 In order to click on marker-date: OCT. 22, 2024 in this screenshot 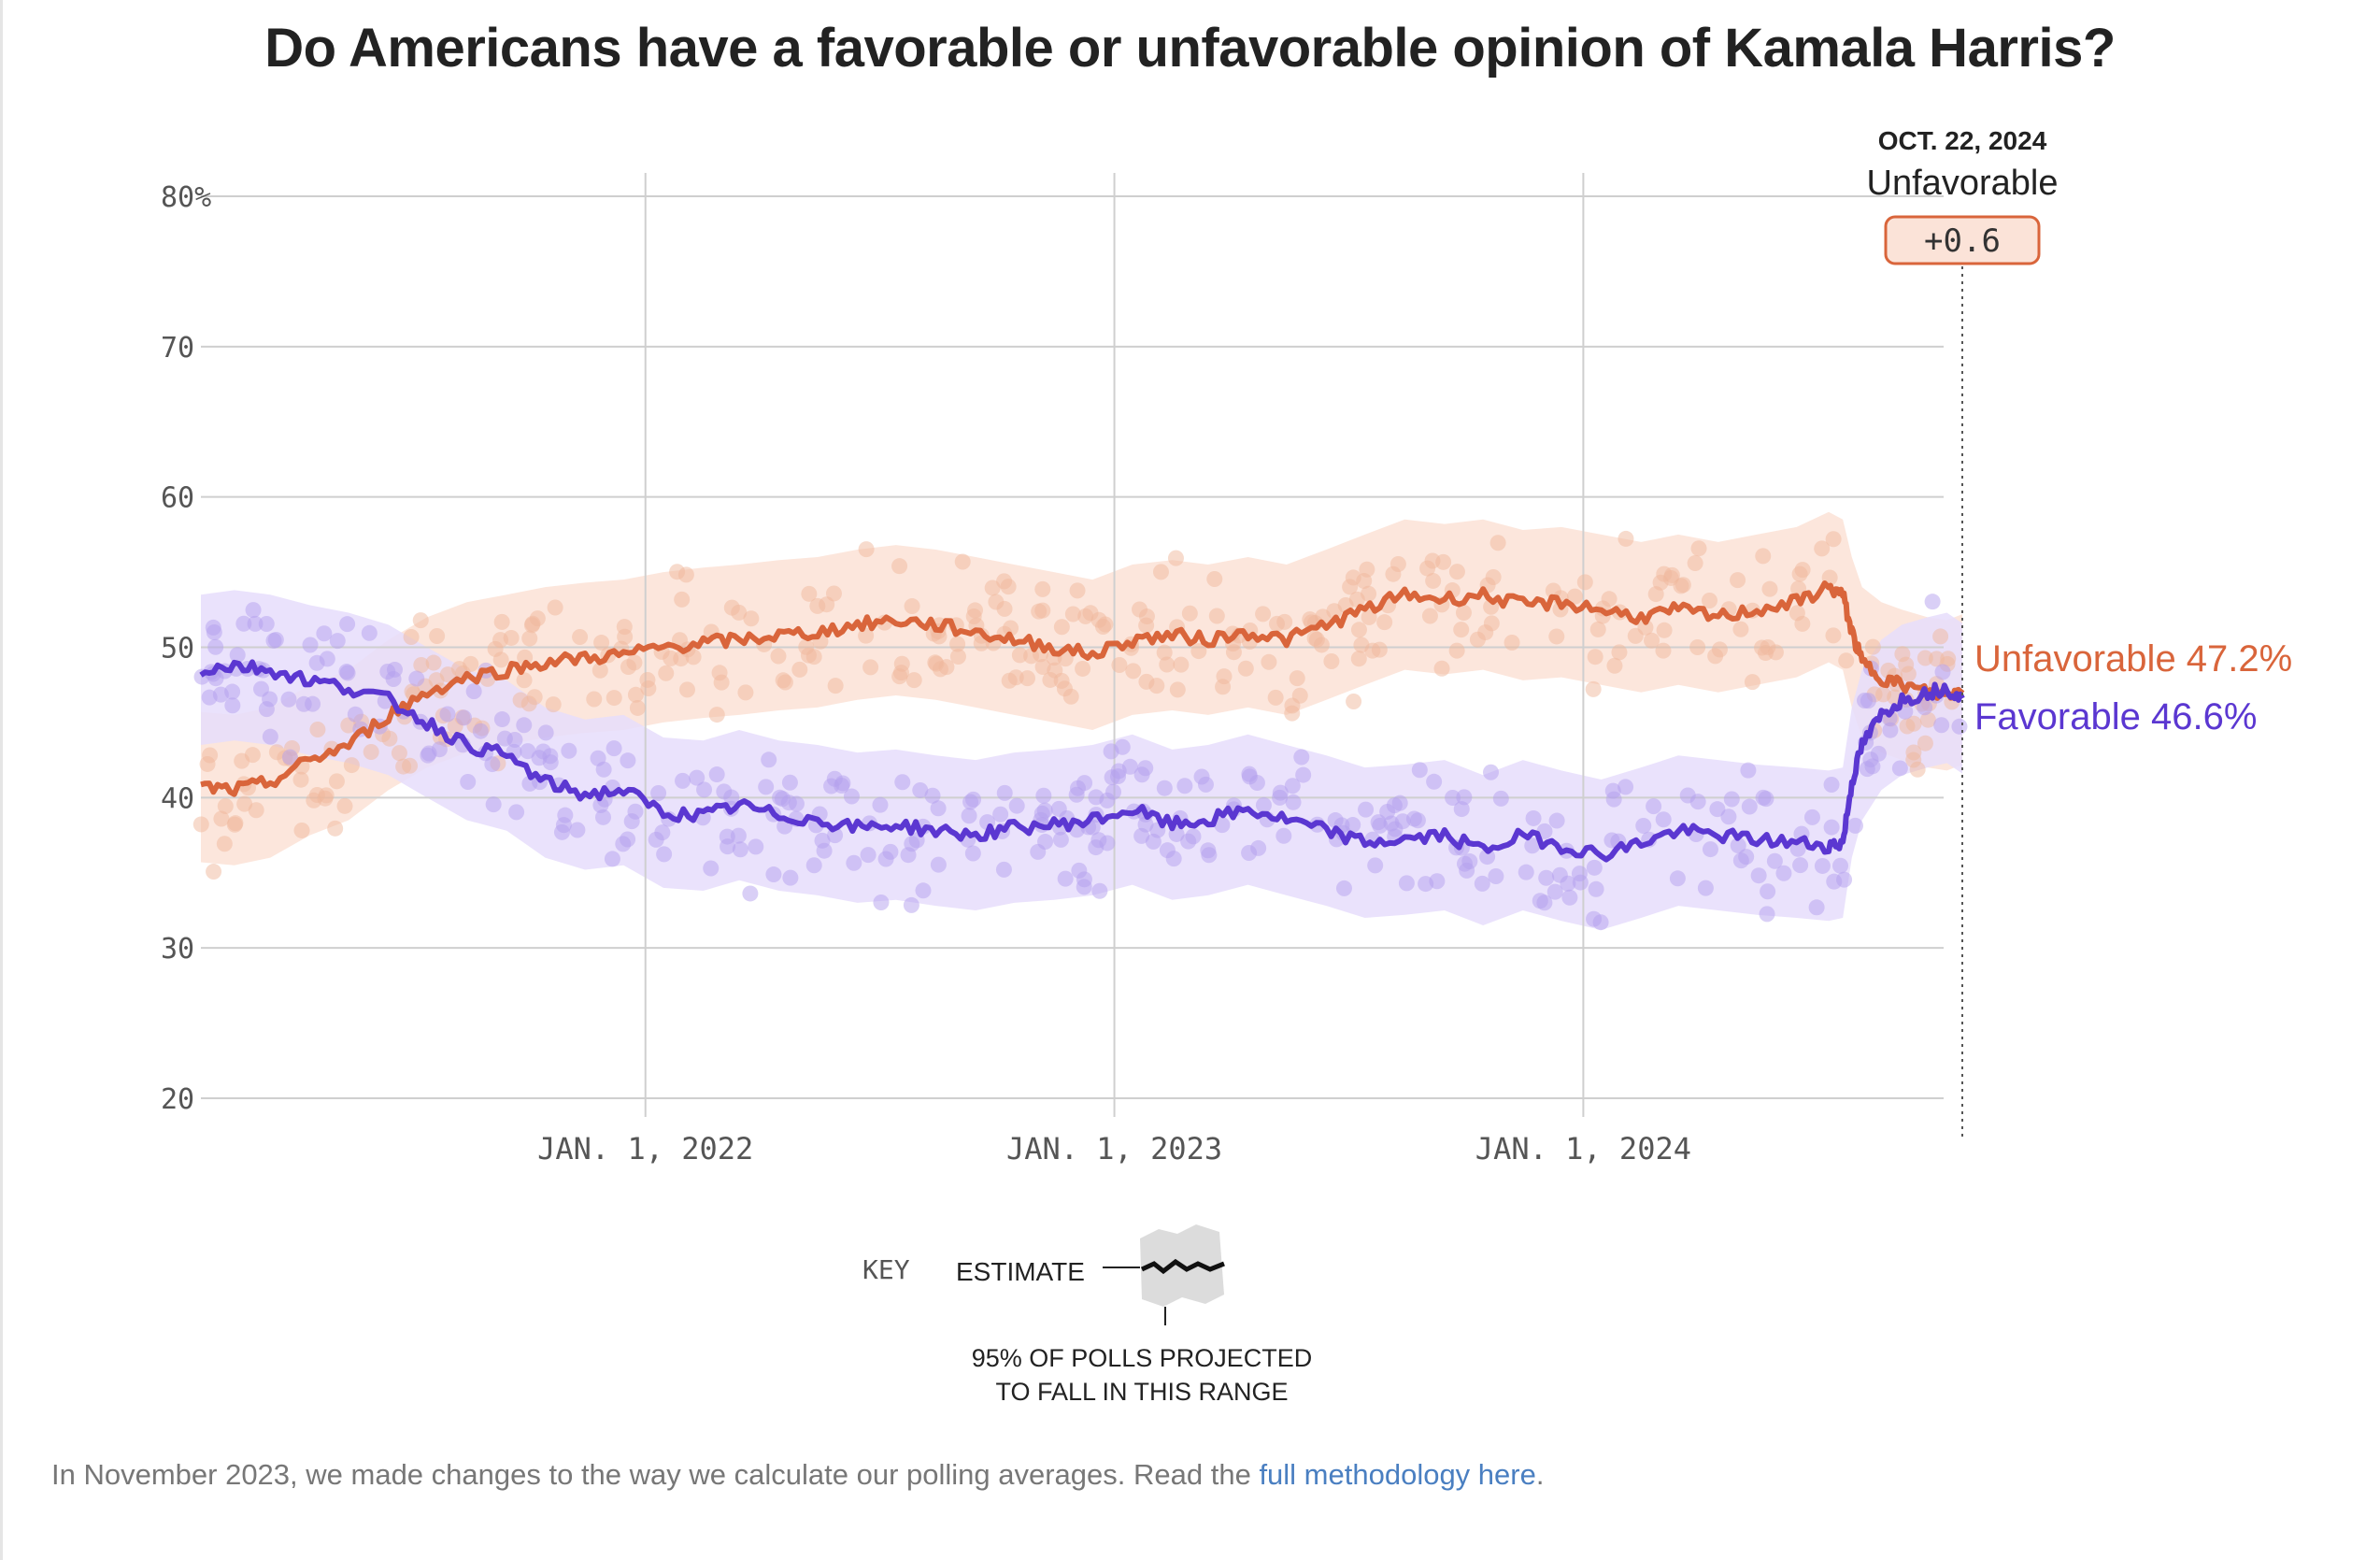, I will do `click(1963, 140)`.